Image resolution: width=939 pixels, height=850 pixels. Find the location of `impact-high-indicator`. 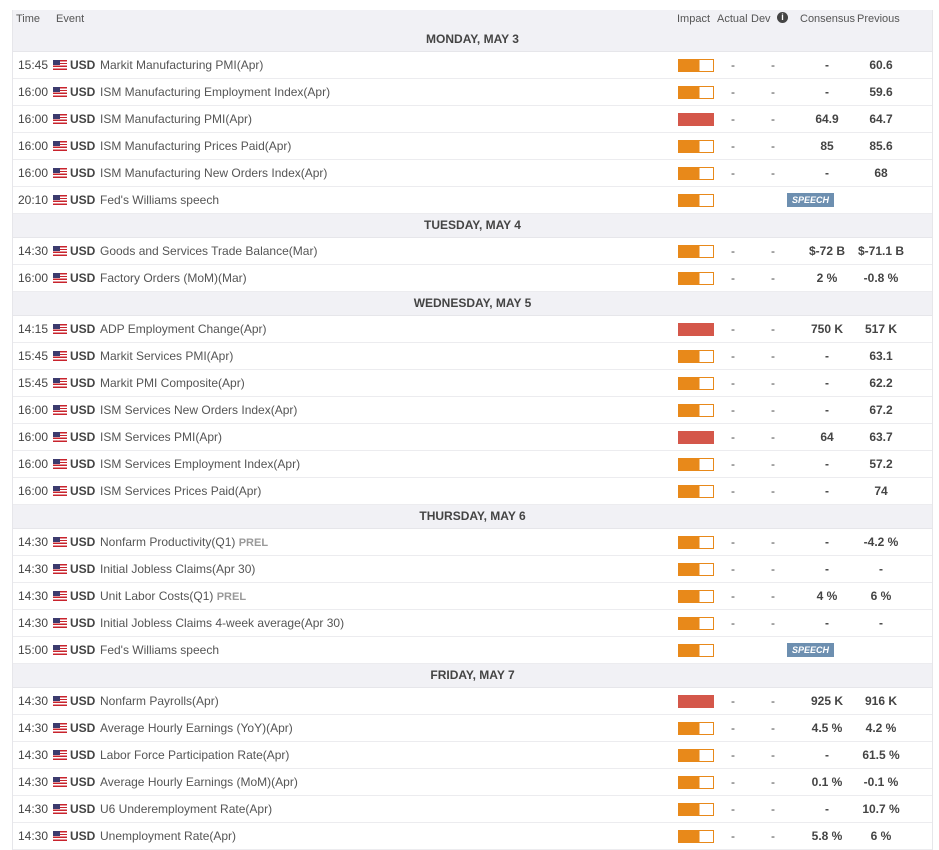

impact-high-indicator is located at coordinates (696, 437).